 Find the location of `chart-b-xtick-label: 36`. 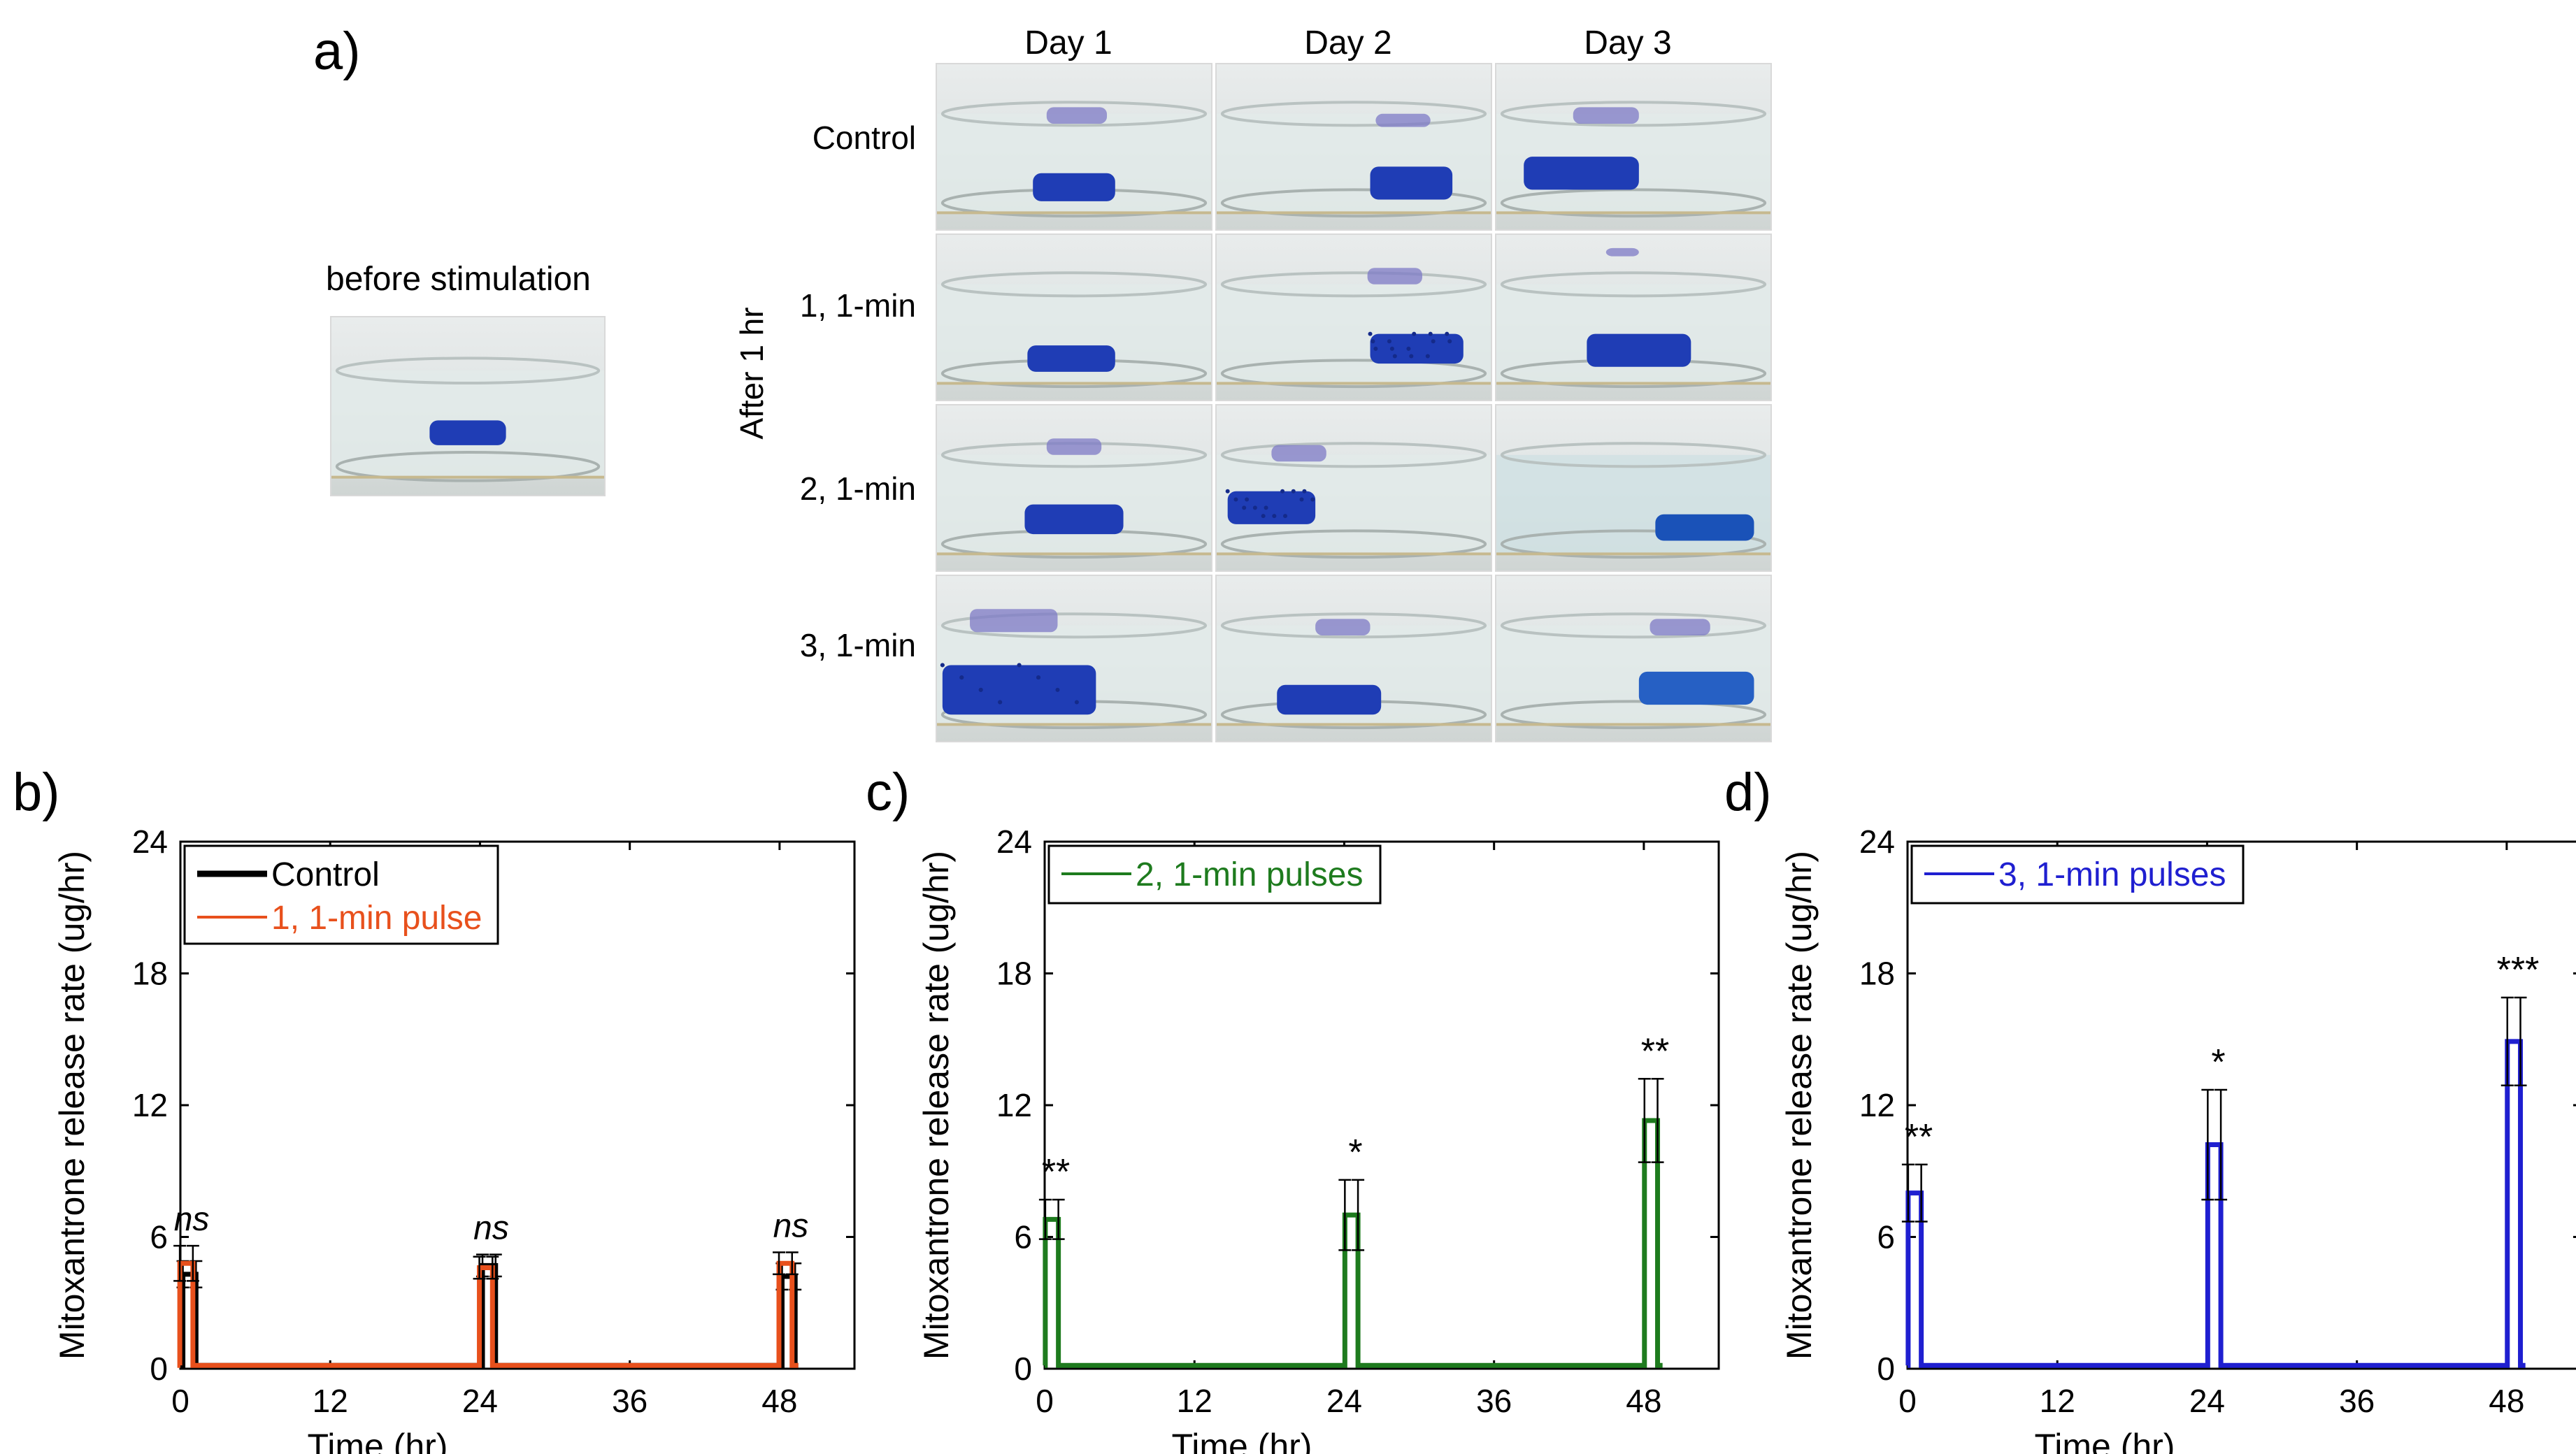

chart-b-xtick-label: 36 is located at coordinates (629, 1401).